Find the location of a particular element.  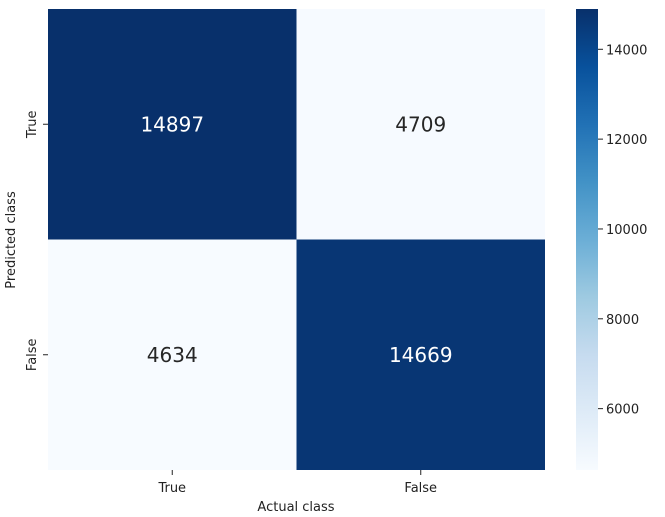

y-tick-label: False is located at coordinates (32, 354).